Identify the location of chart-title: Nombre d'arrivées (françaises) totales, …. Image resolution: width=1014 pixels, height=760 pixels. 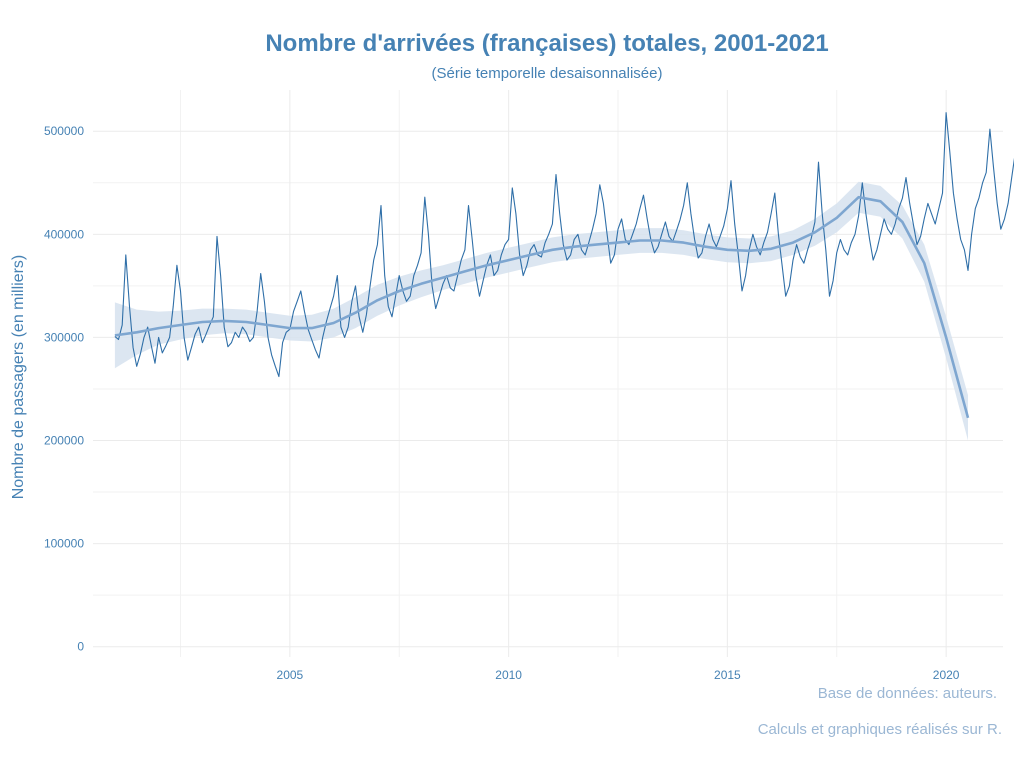
(546, 43).